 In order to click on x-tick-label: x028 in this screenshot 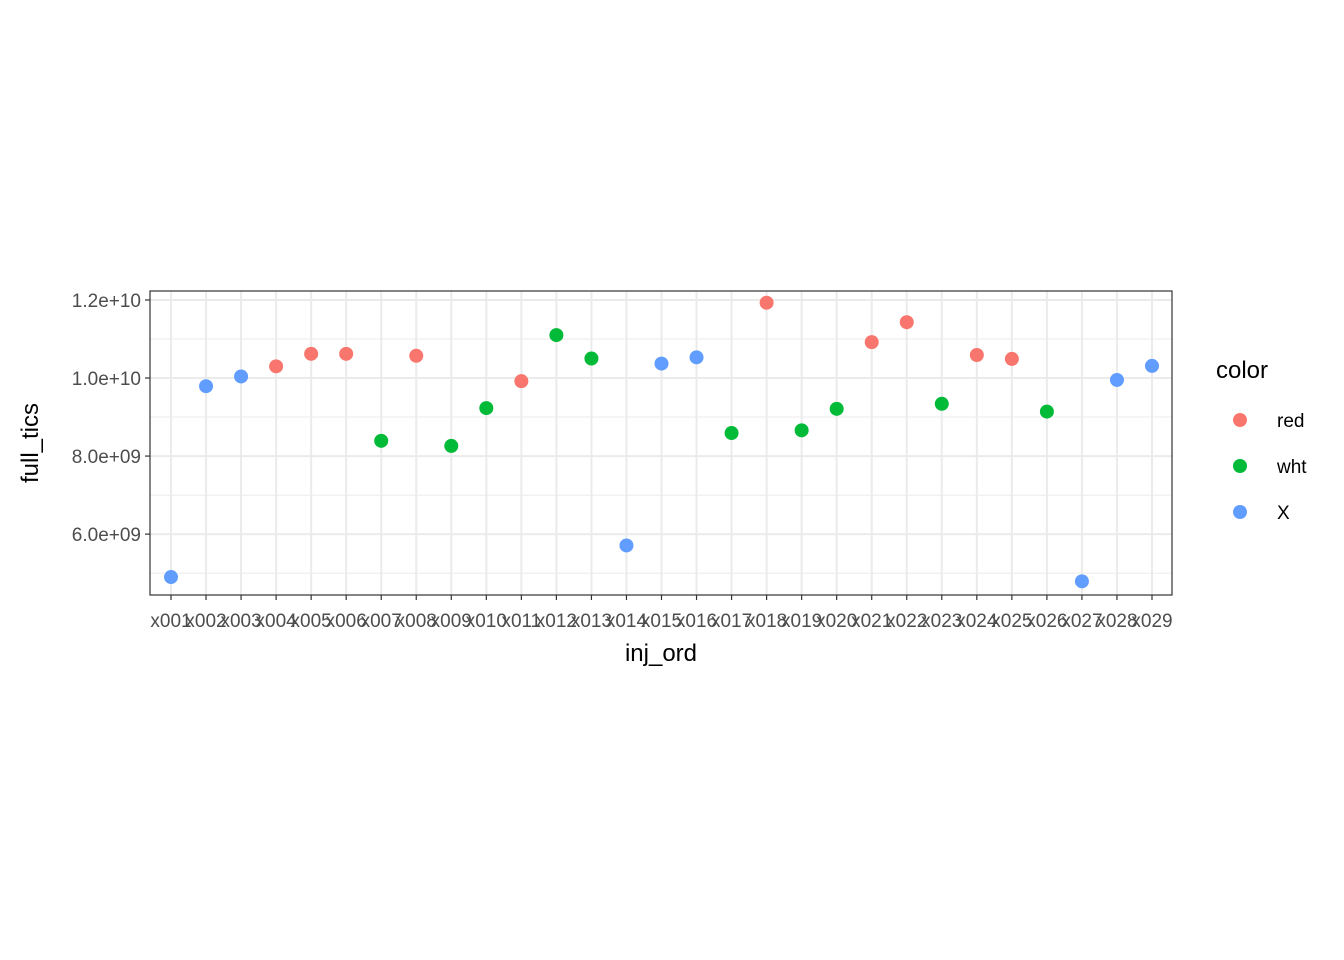, I will do `click(1116, 621)`.